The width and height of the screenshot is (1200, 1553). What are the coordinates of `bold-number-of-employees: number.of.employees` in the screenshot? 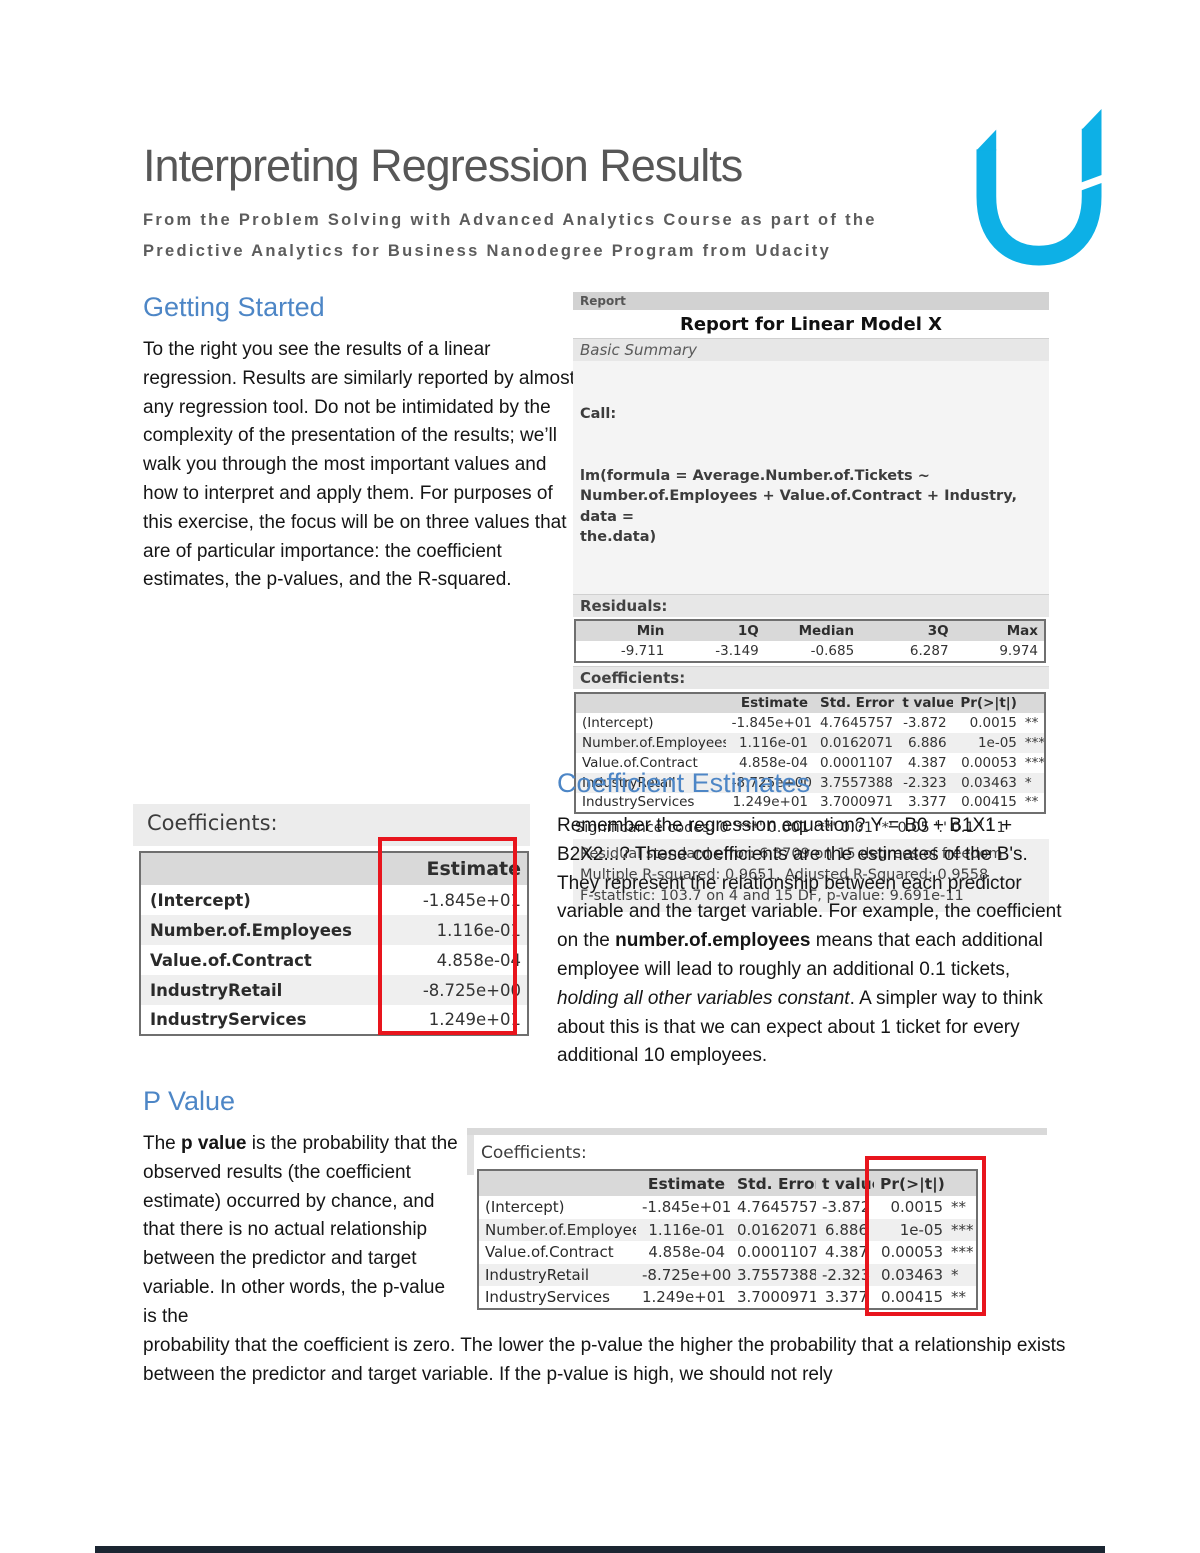 It's located at (713, 941).